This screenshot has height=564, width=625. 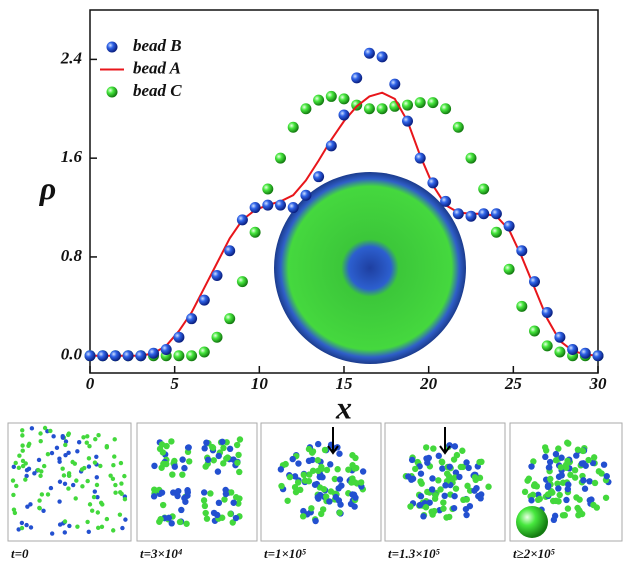 What do you see at coordinates (47, 188) in the screenshot?
I see `y-axis-label: ρ` at bounding box center [47, 188].